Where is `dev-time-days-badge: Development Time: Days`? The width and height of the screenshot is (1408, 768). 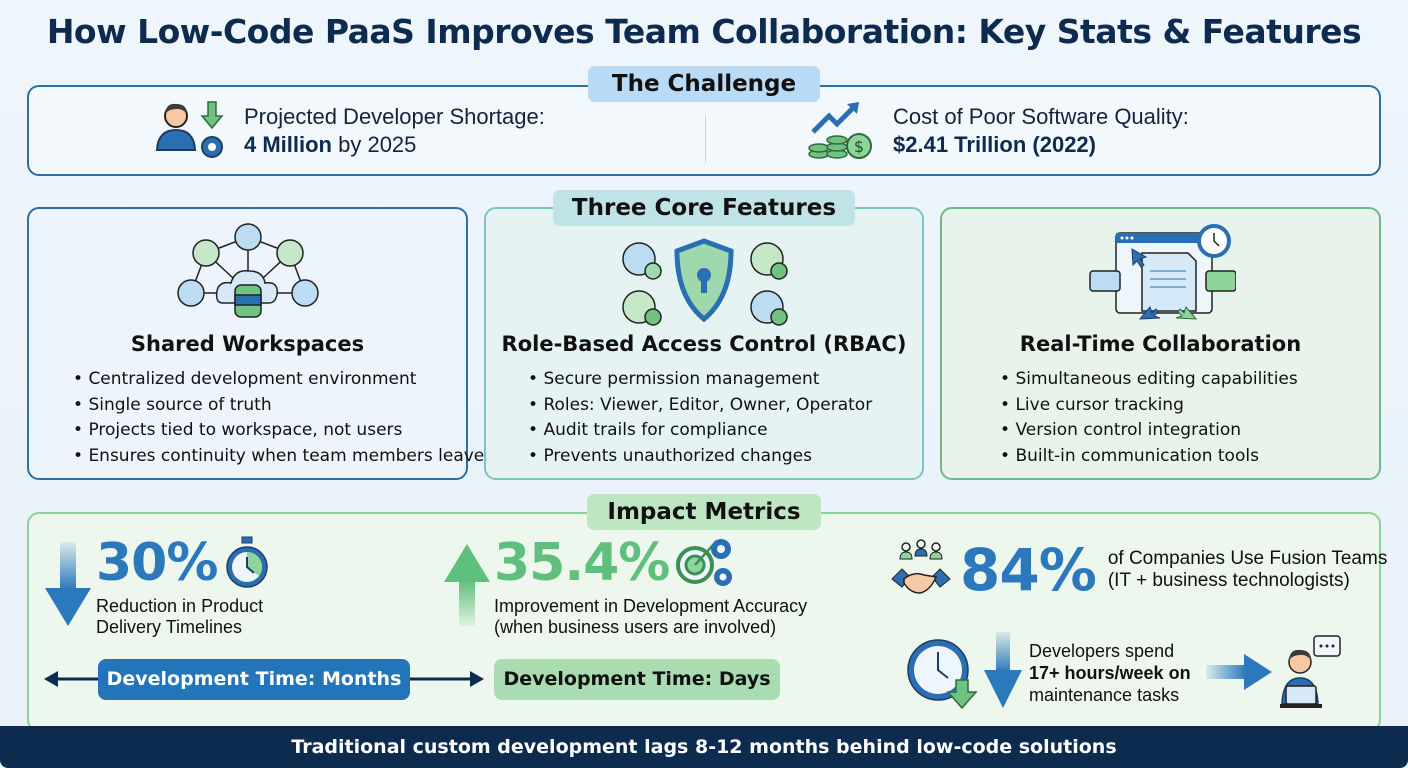 dev-time-days-badge: Development Time: Days is located at coordinates (637, 679).